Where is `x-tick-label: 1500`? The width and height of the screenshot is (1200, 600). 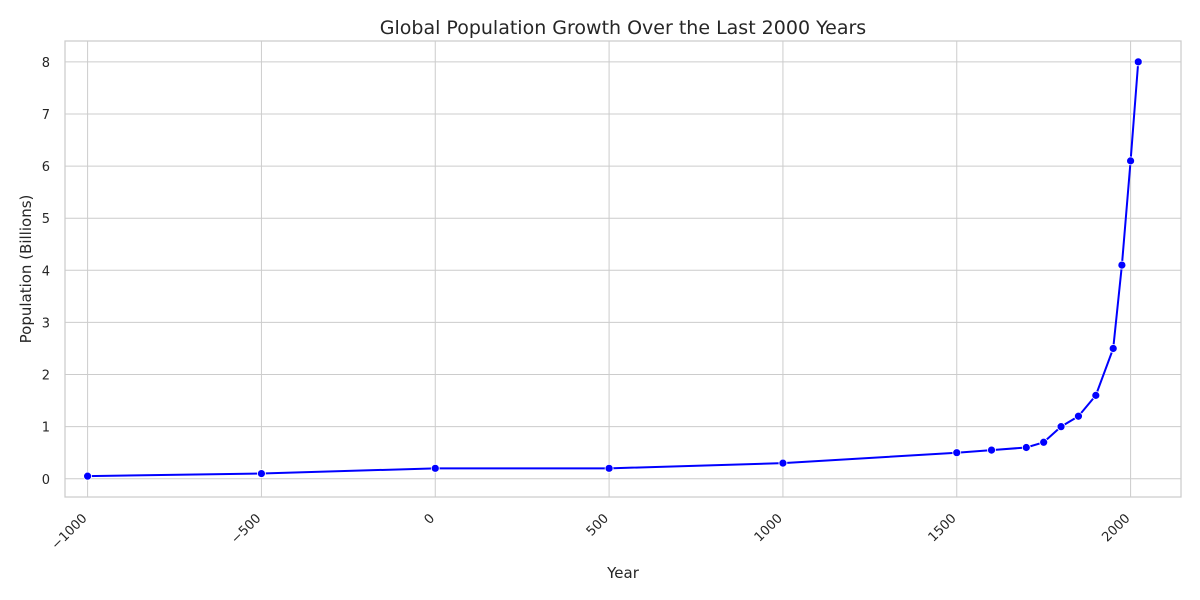
x-tick-label: 1500 is located at coordinates (943, 528).